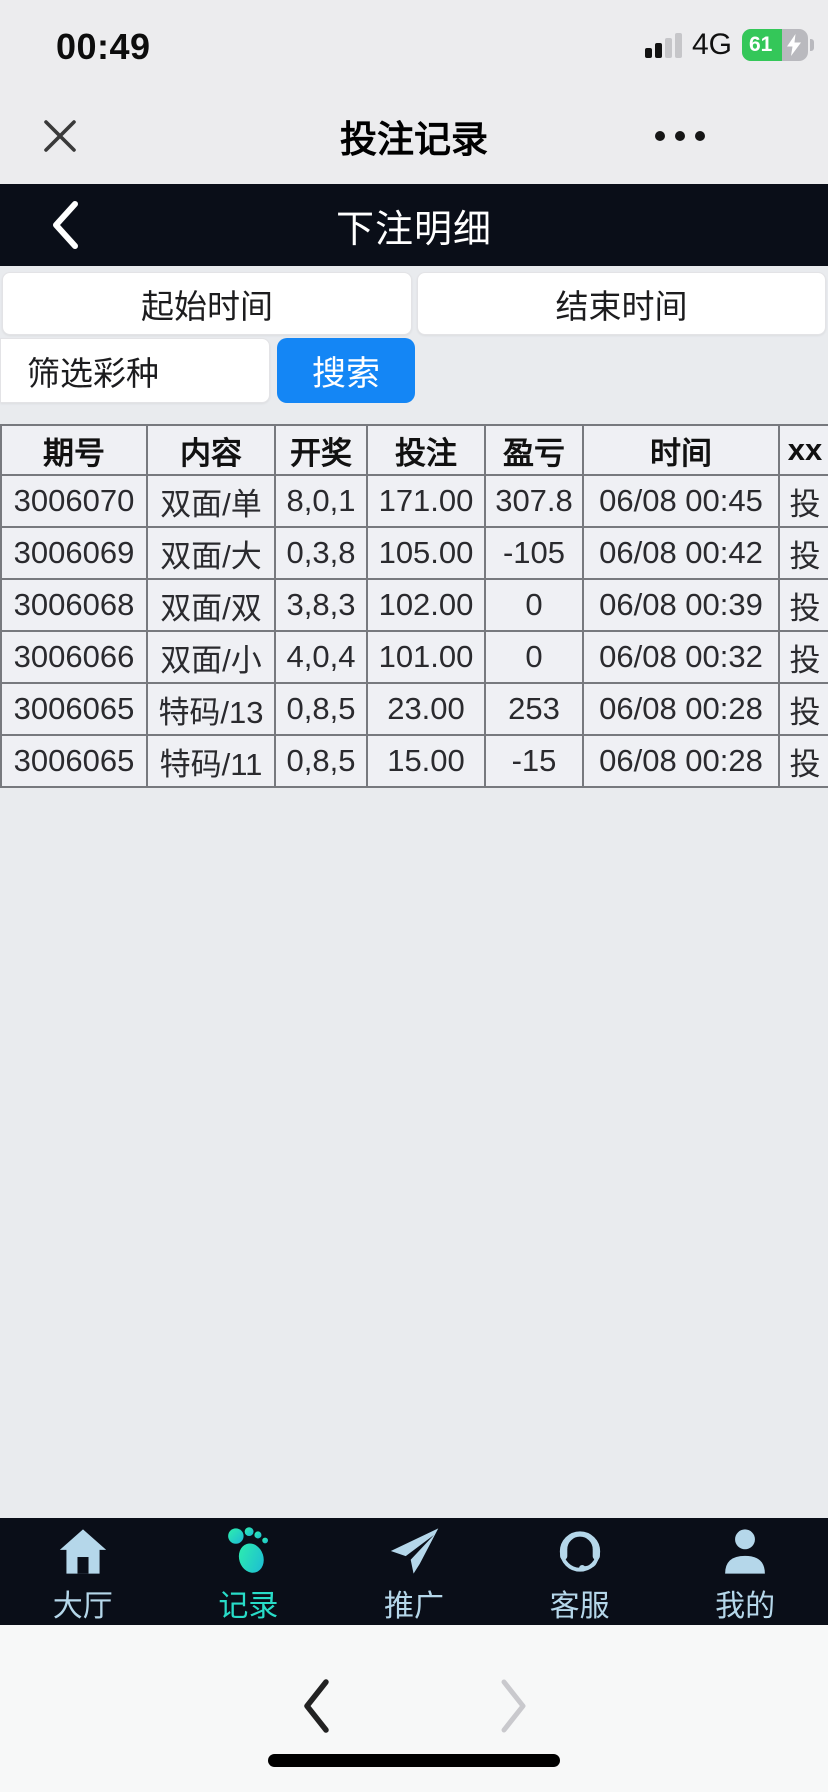  I want to click on cell-bet: 171.00, so click(426, 501).